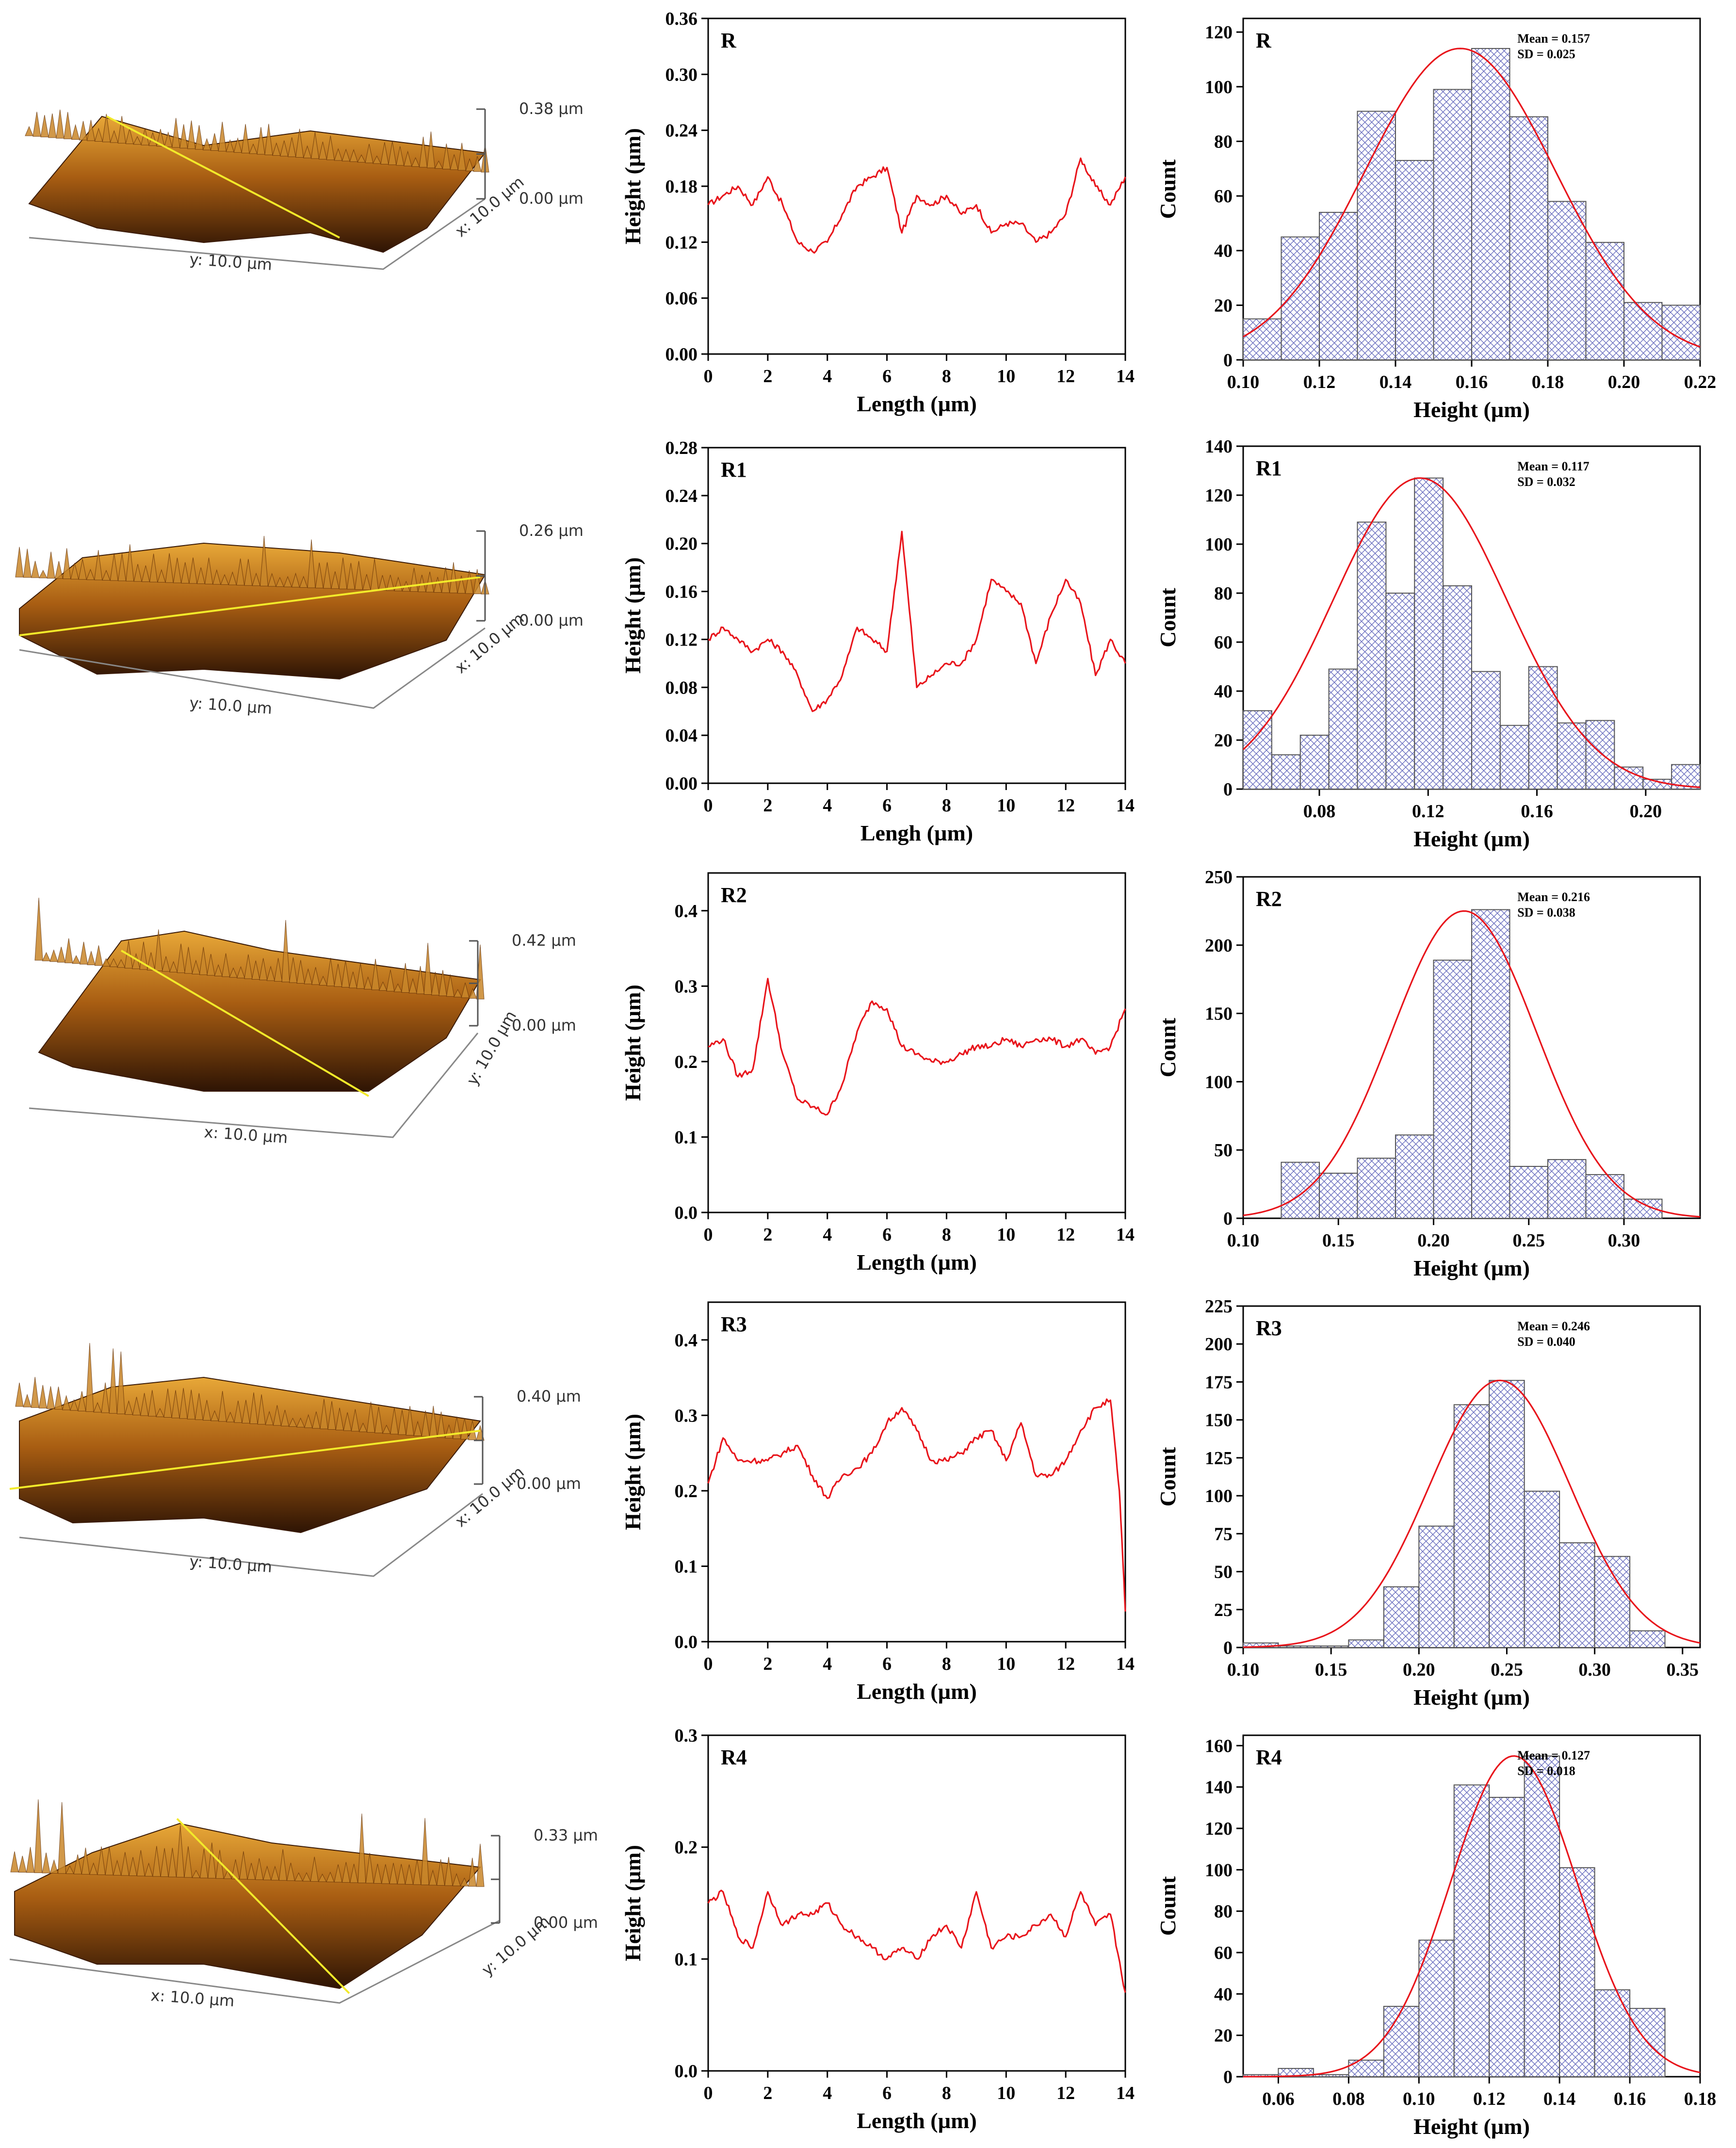  I want to click on y-tick-label: 0, so click(1228, 789).